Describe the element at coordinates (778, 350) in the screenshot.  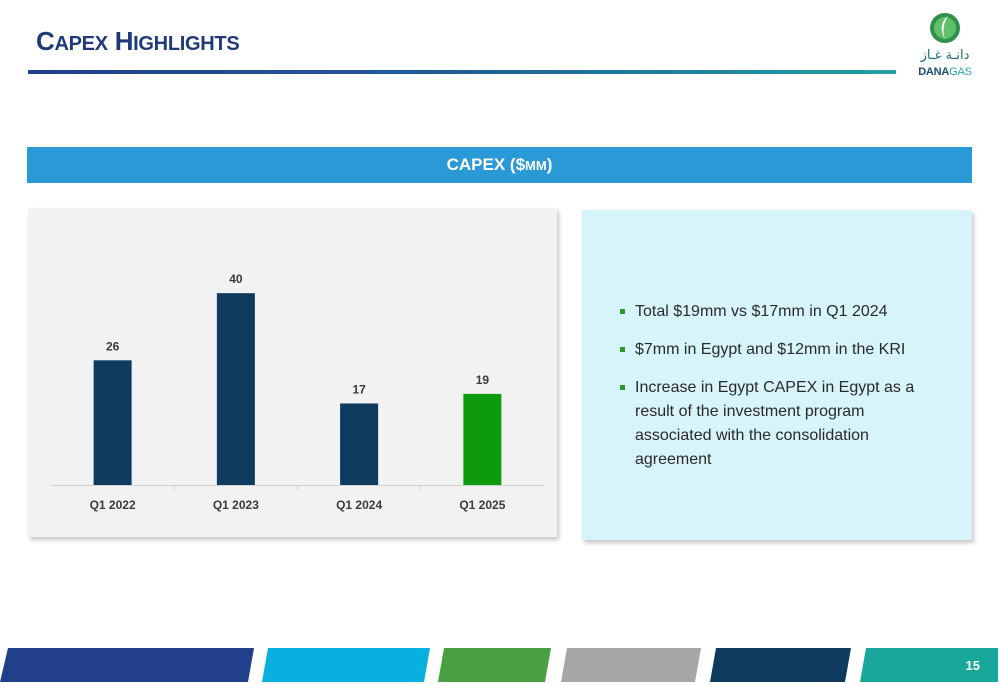
I see `bullet-item: $7mm in Egypt and $12mm in the KRI` at that location.